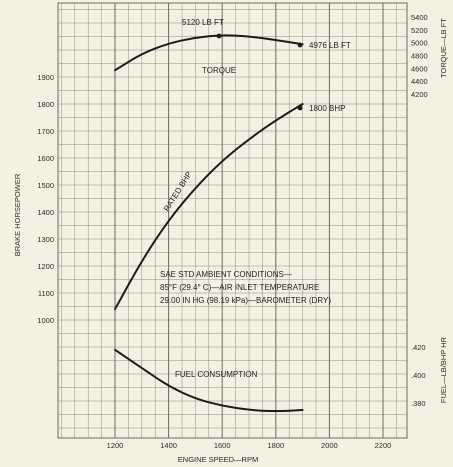 The height and width of the screenshot is (467, 453). I want to click on left-tick-label: 1400, so click(45, 212).